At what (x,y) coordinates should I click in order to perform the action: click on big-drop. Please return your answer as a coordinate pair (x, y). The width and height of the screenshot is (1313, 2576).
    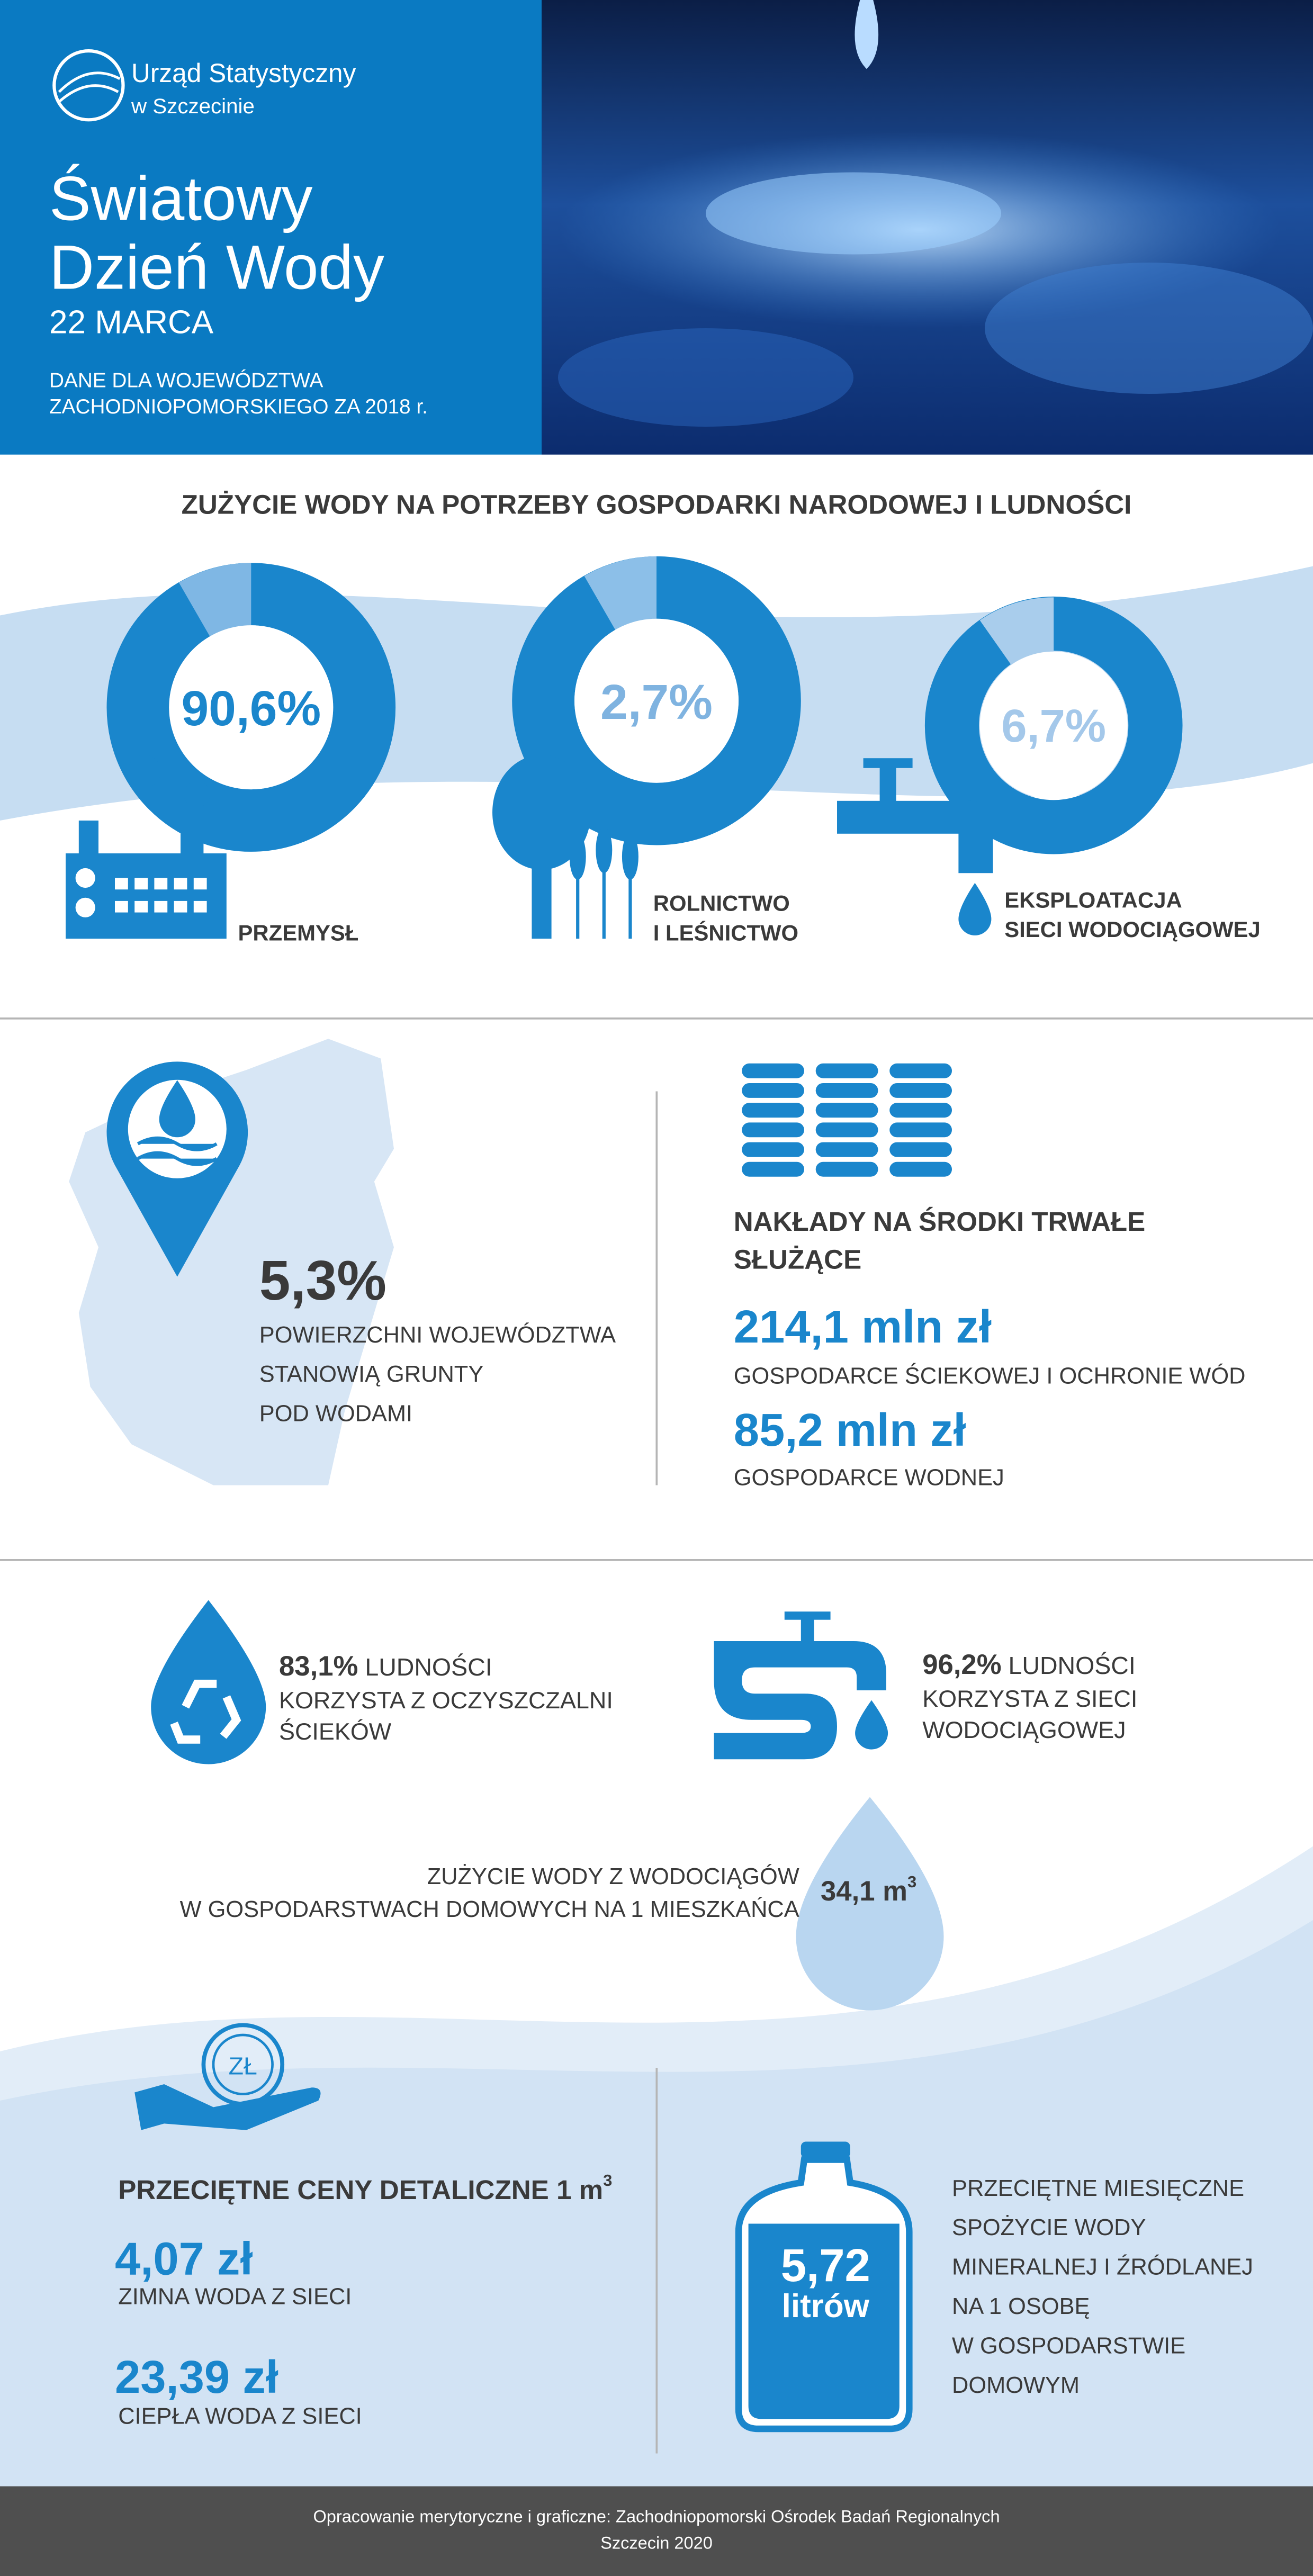
    Looking at the image, I should click on (870, 1904).